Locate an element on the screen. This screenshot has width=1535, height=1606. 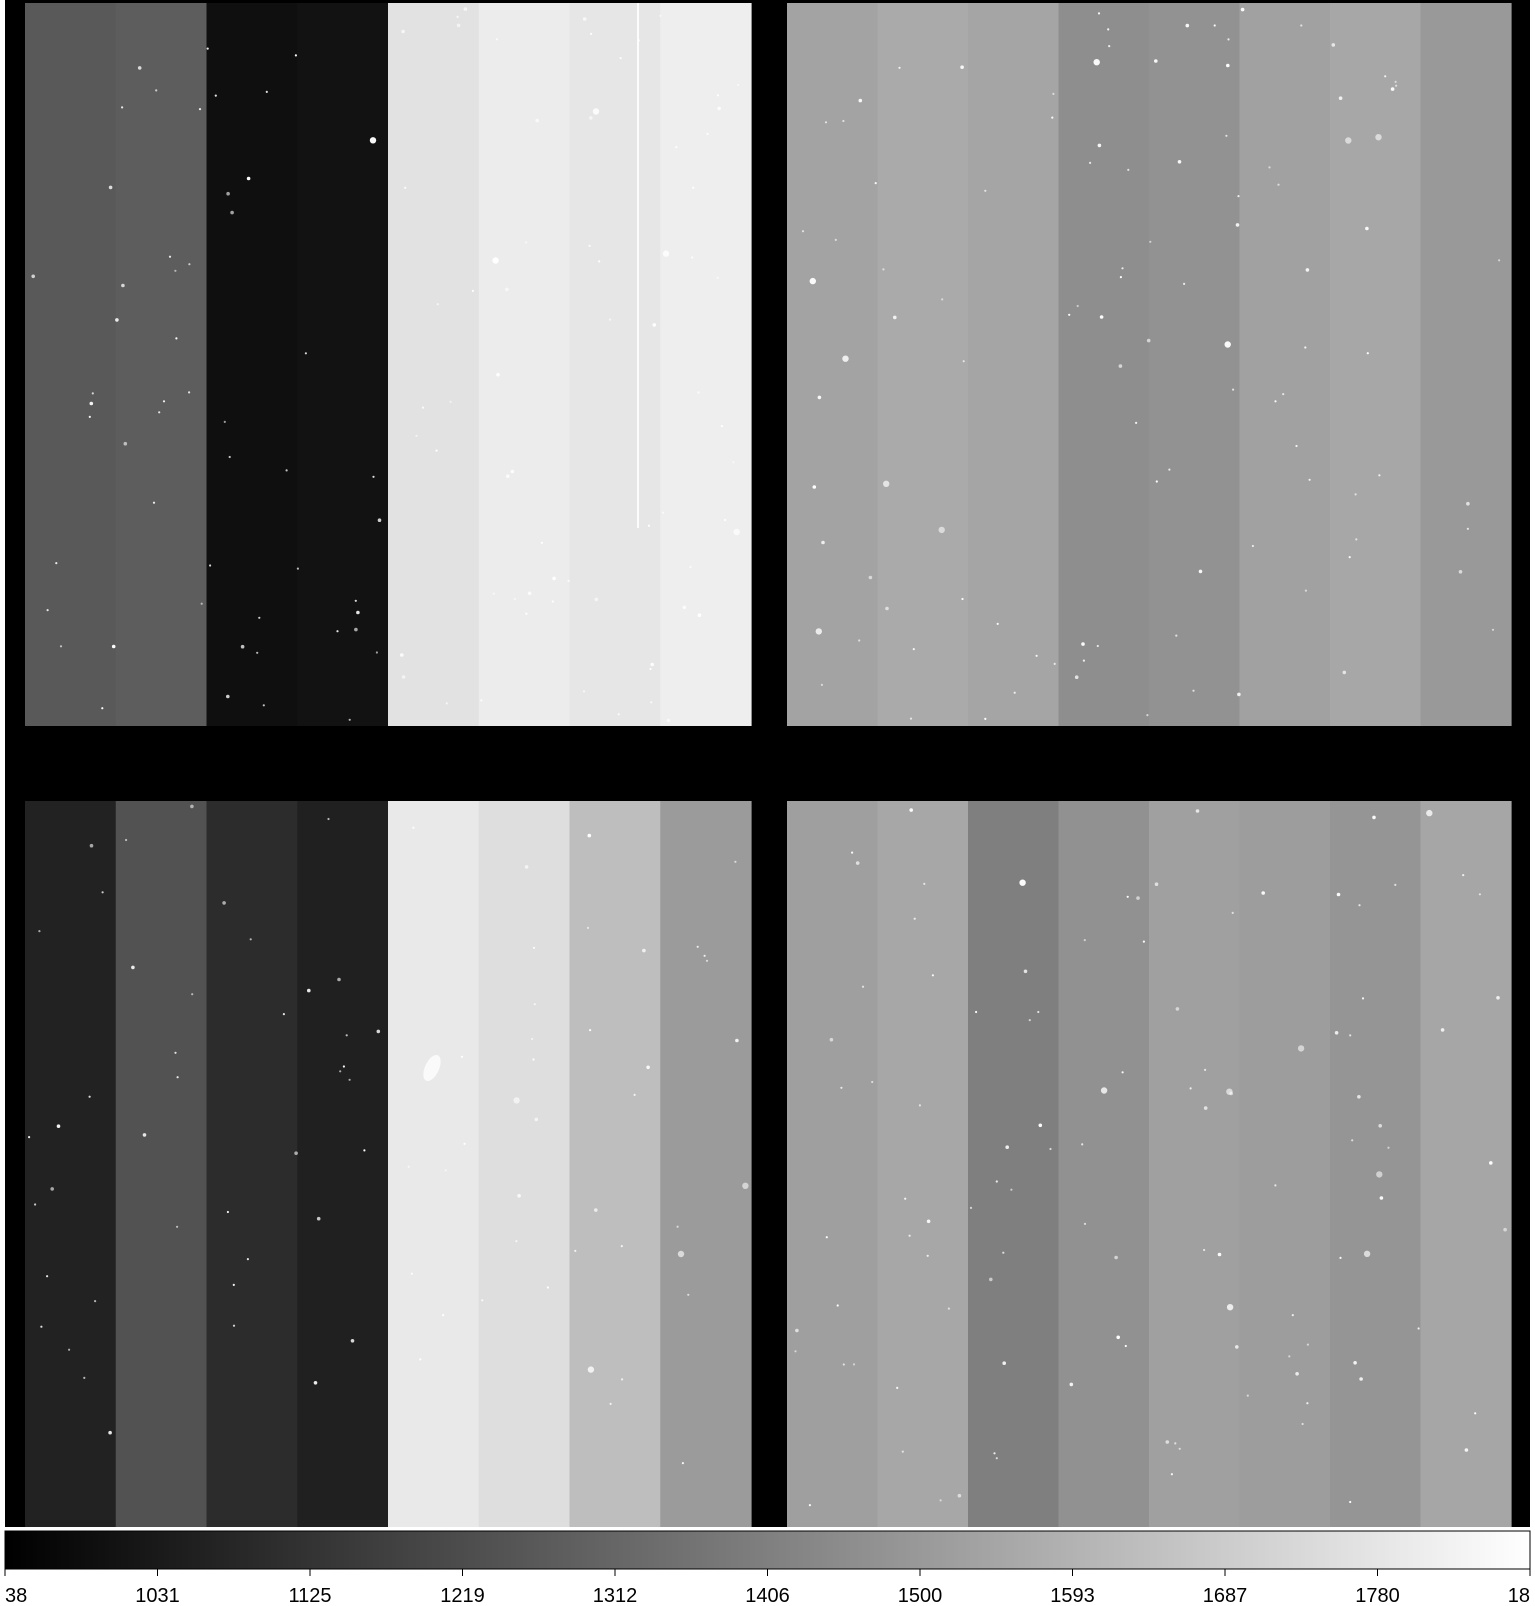
colorbar-tick-label: 1780 is located at coordinates (1377, 1595).